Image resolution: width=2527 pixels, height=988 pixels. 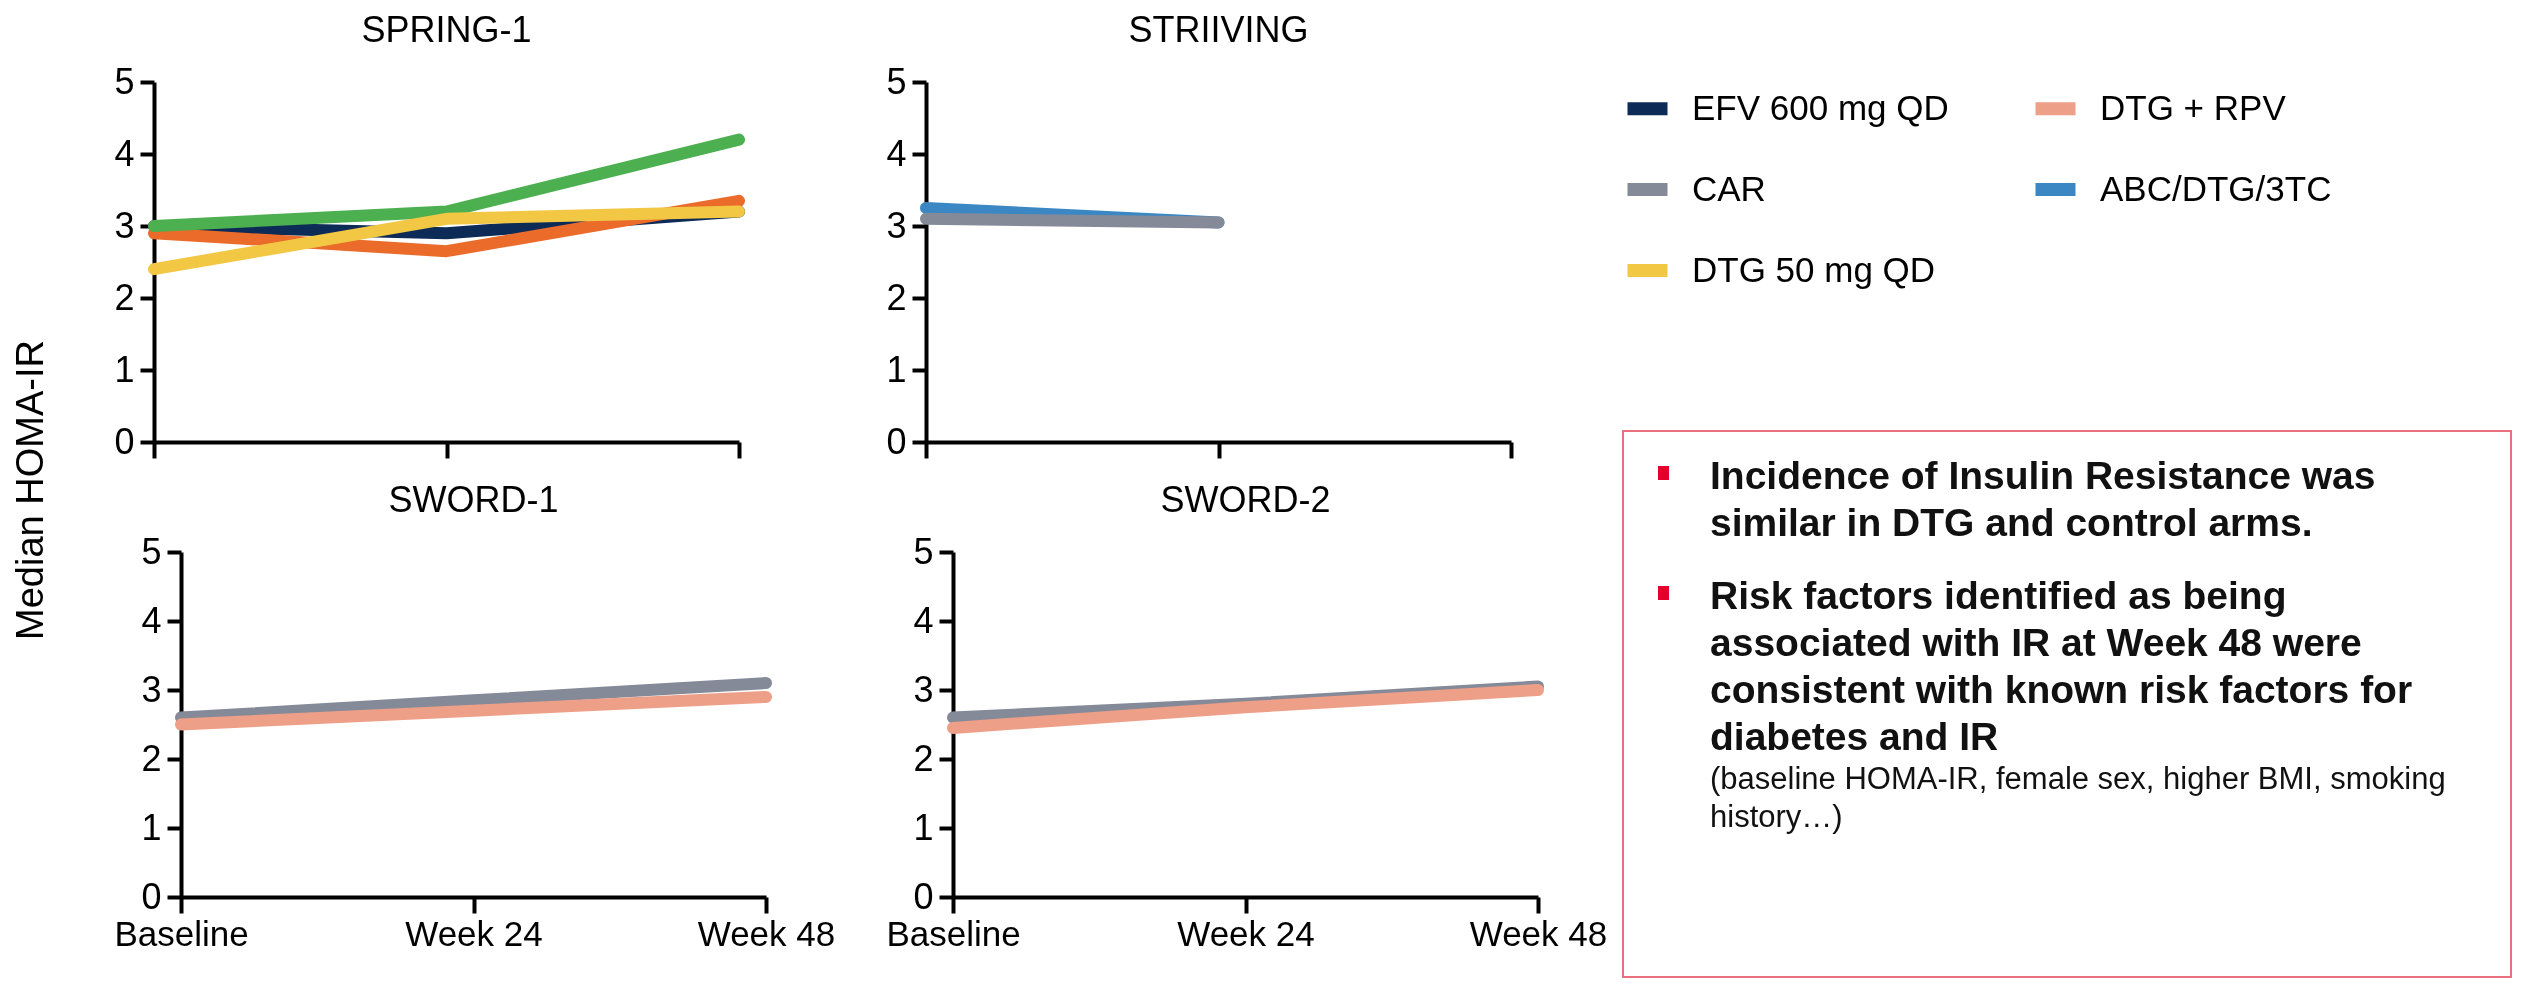 What do you see at coordinates (1245, 499) in the screenshot?
I see `chart-title: SWORD-2` at bounding box center [1245, 499].